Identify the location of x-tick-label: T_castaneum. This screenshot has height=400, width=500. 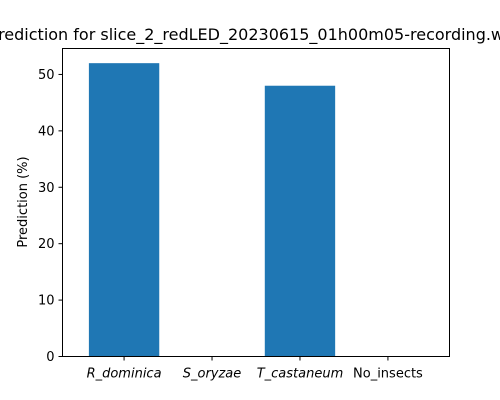
(300, 374).